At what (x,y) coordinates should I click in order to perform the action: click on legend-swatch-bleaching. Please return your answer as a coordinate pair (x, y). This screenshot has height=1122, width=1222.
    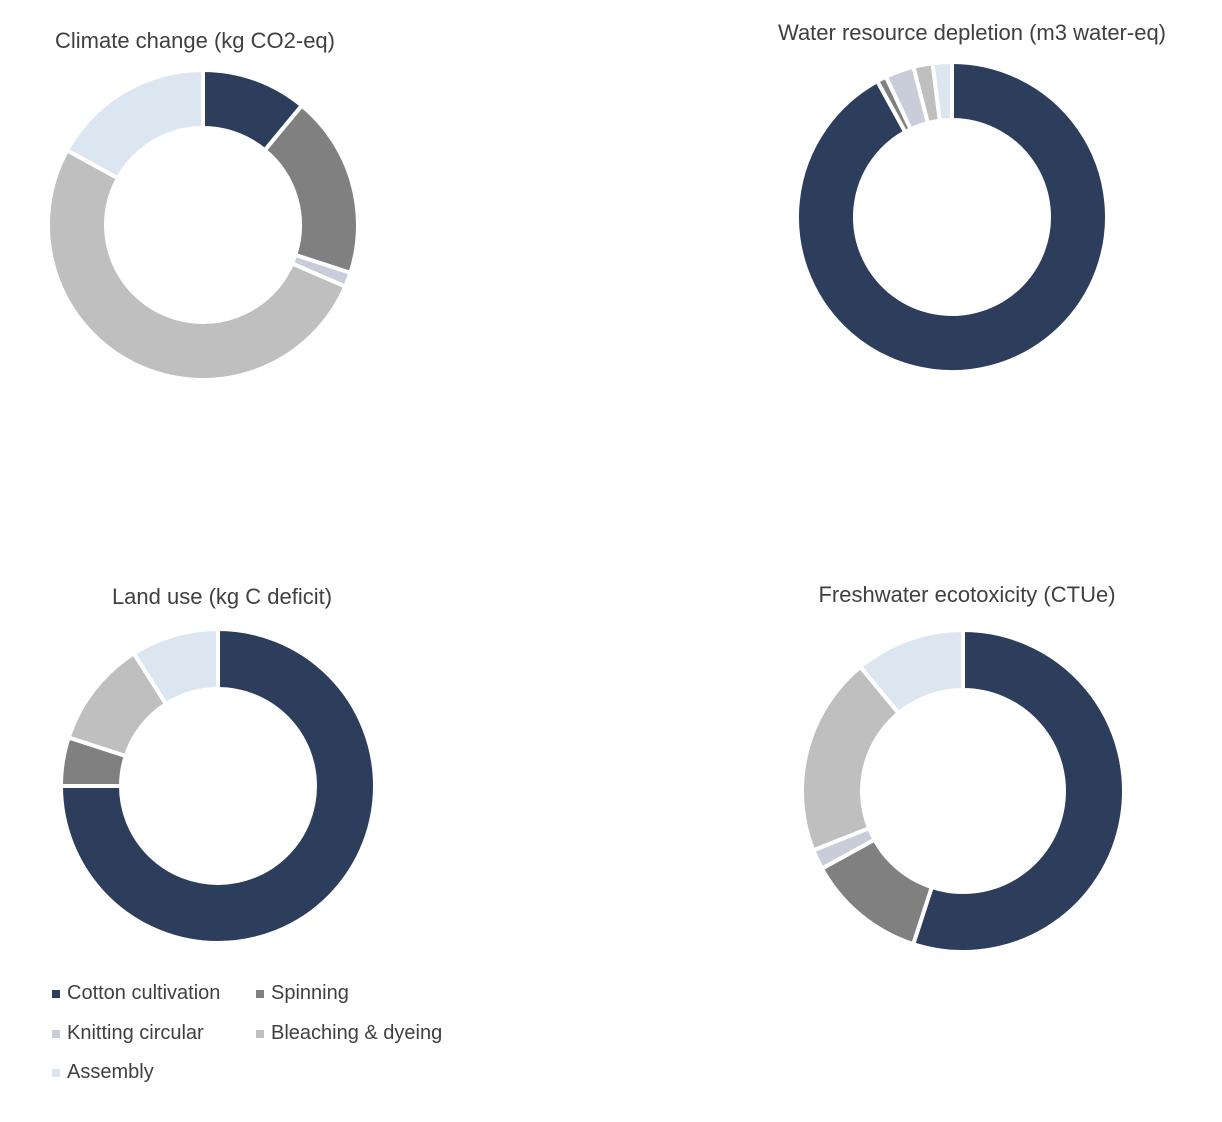
    Looking at the image, I should click on (260, 1033).